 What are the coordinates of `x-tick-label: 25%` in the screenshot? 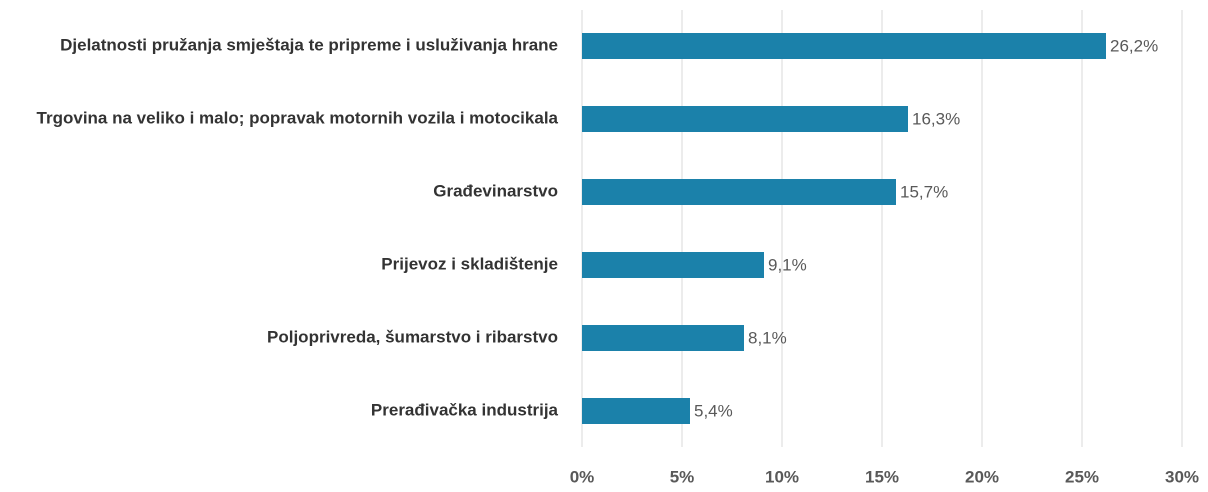 It's located at (1082, 476).